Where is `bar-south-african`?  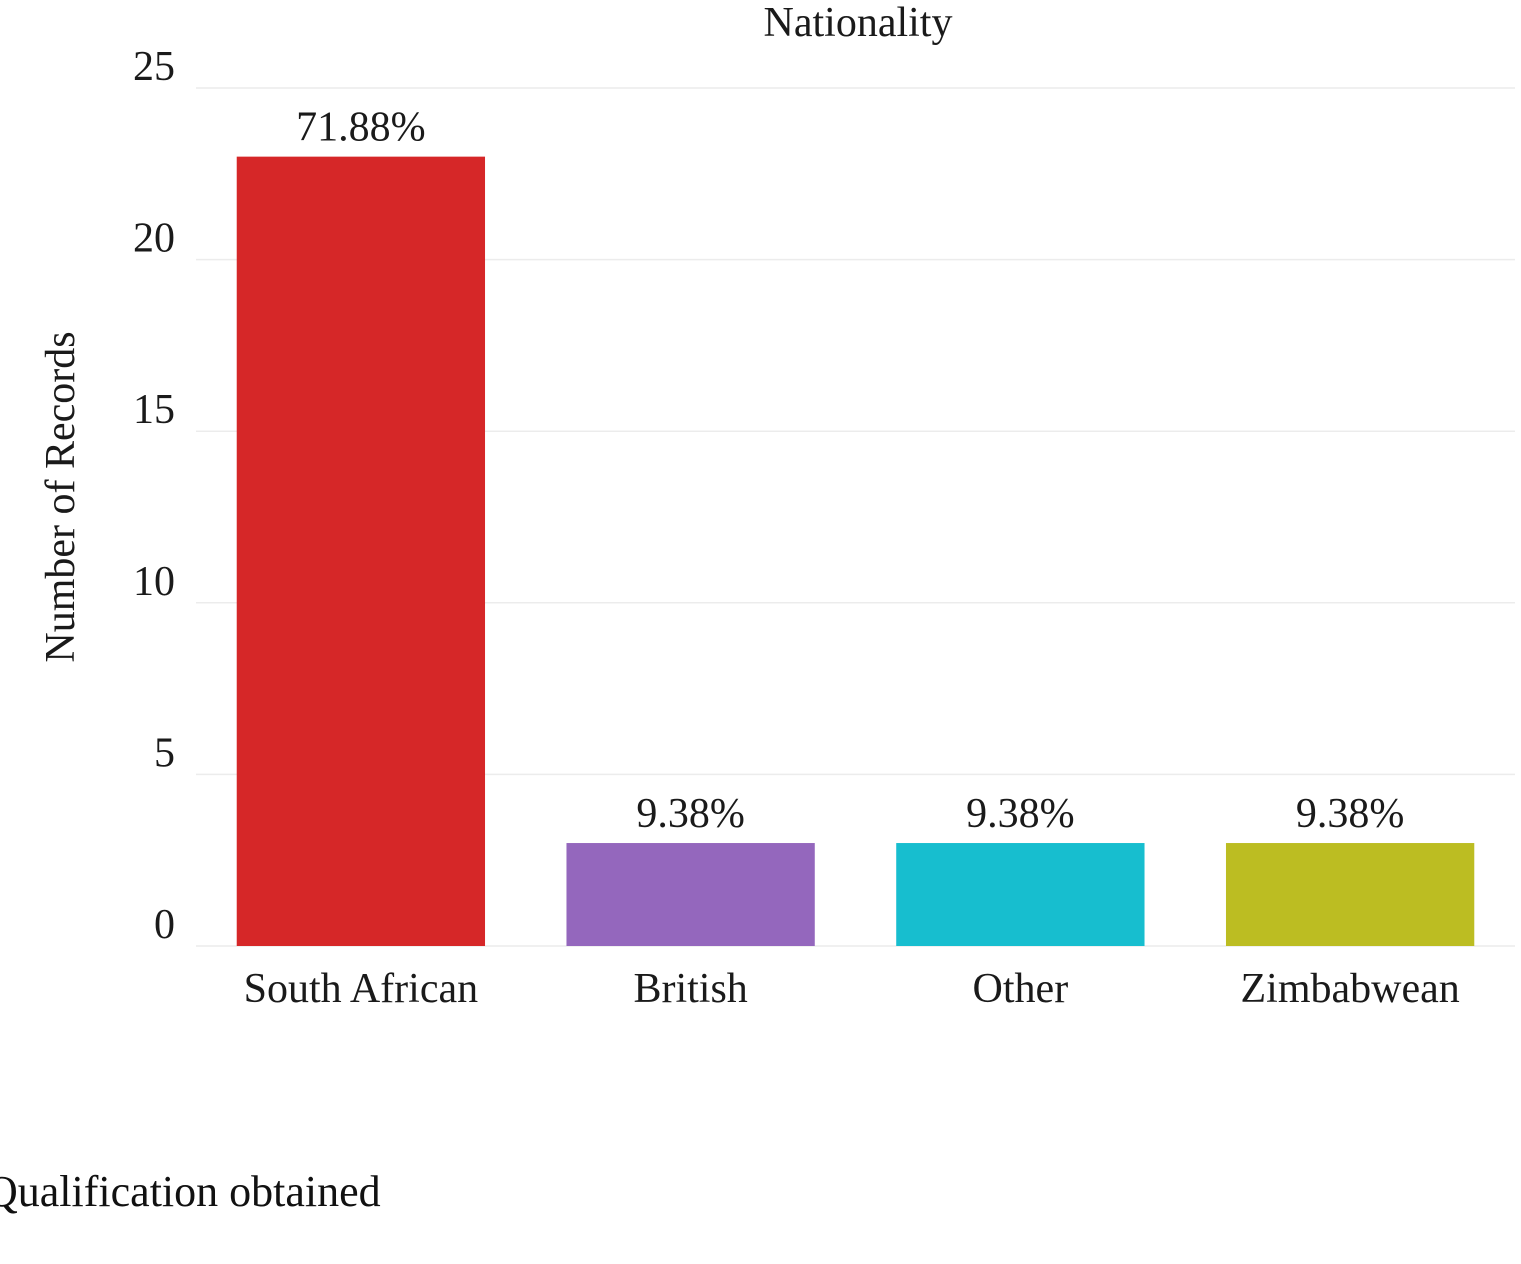 bar-south-african is located at coordinates (361, 551).